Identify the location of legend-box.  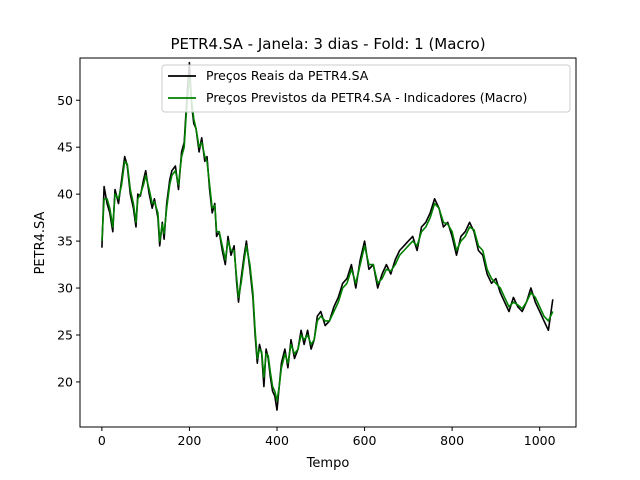
(366, 88).